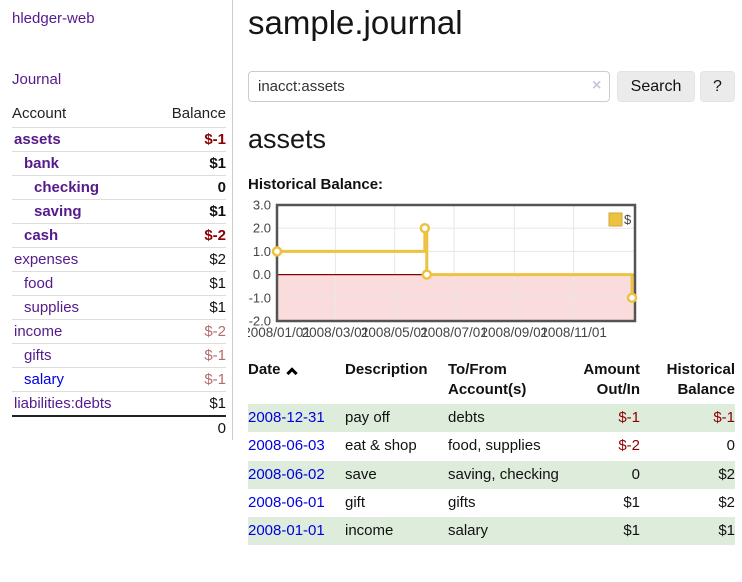  Describe the element at coordinates (462, 502) in the screenshot. I see `transaction-accounts: gifts` at that location.